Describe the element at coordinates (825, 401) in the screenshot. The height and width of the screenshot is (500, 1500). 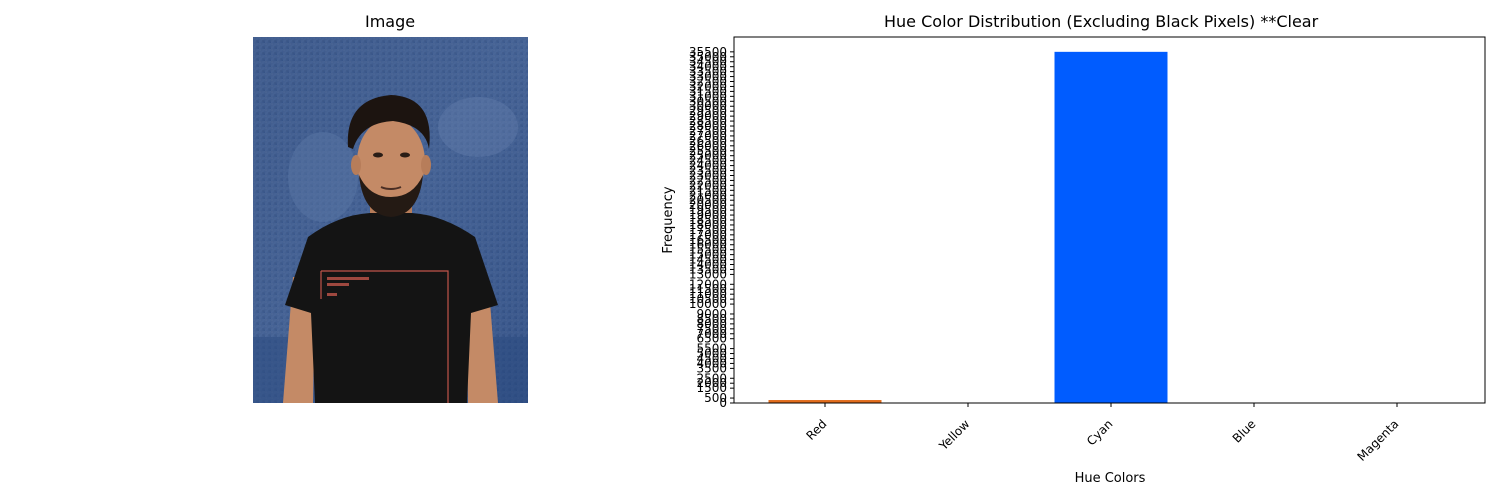
I see `bar-red` at that location.